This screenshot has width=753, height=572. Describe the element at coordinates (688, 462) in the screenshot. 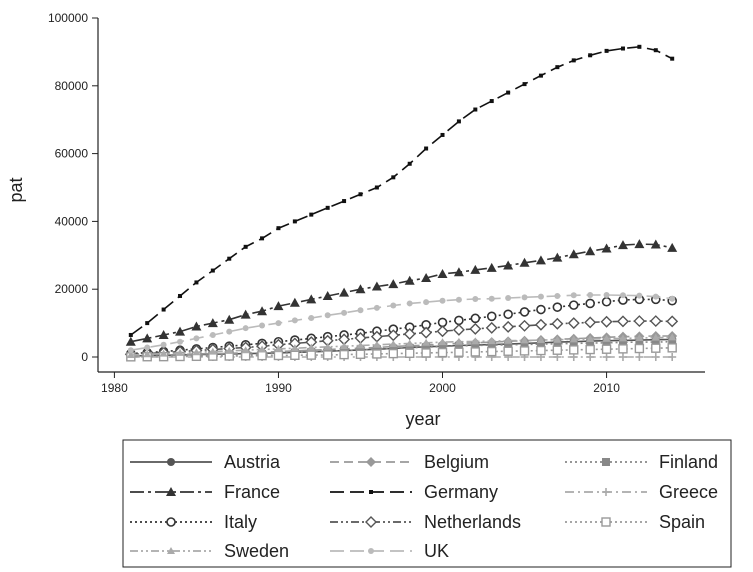

I see `legend-label: Finland` at that location.